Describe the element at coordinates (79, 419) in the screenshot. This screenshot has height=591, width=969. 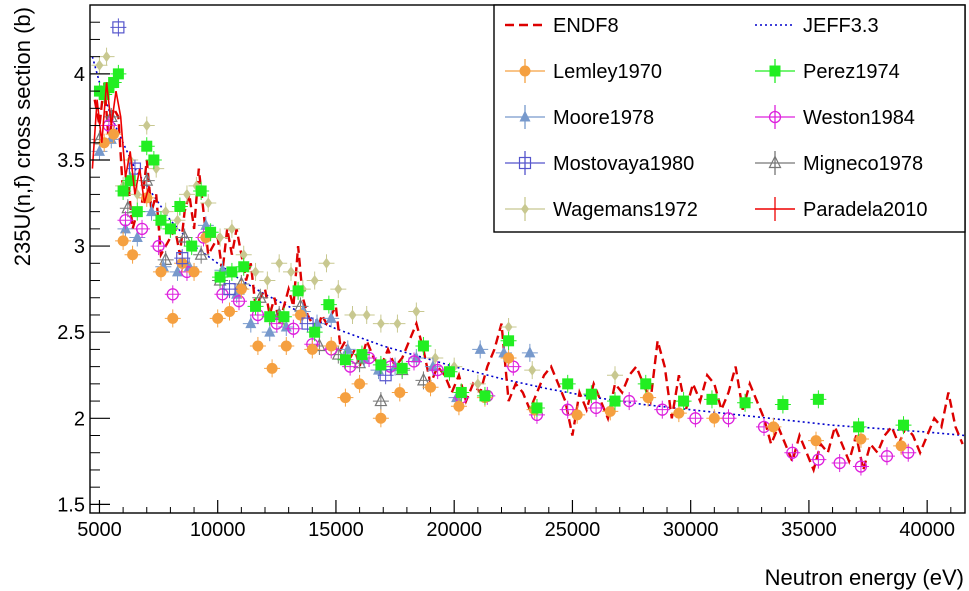
I see `y-tick-label: 2` at that location.